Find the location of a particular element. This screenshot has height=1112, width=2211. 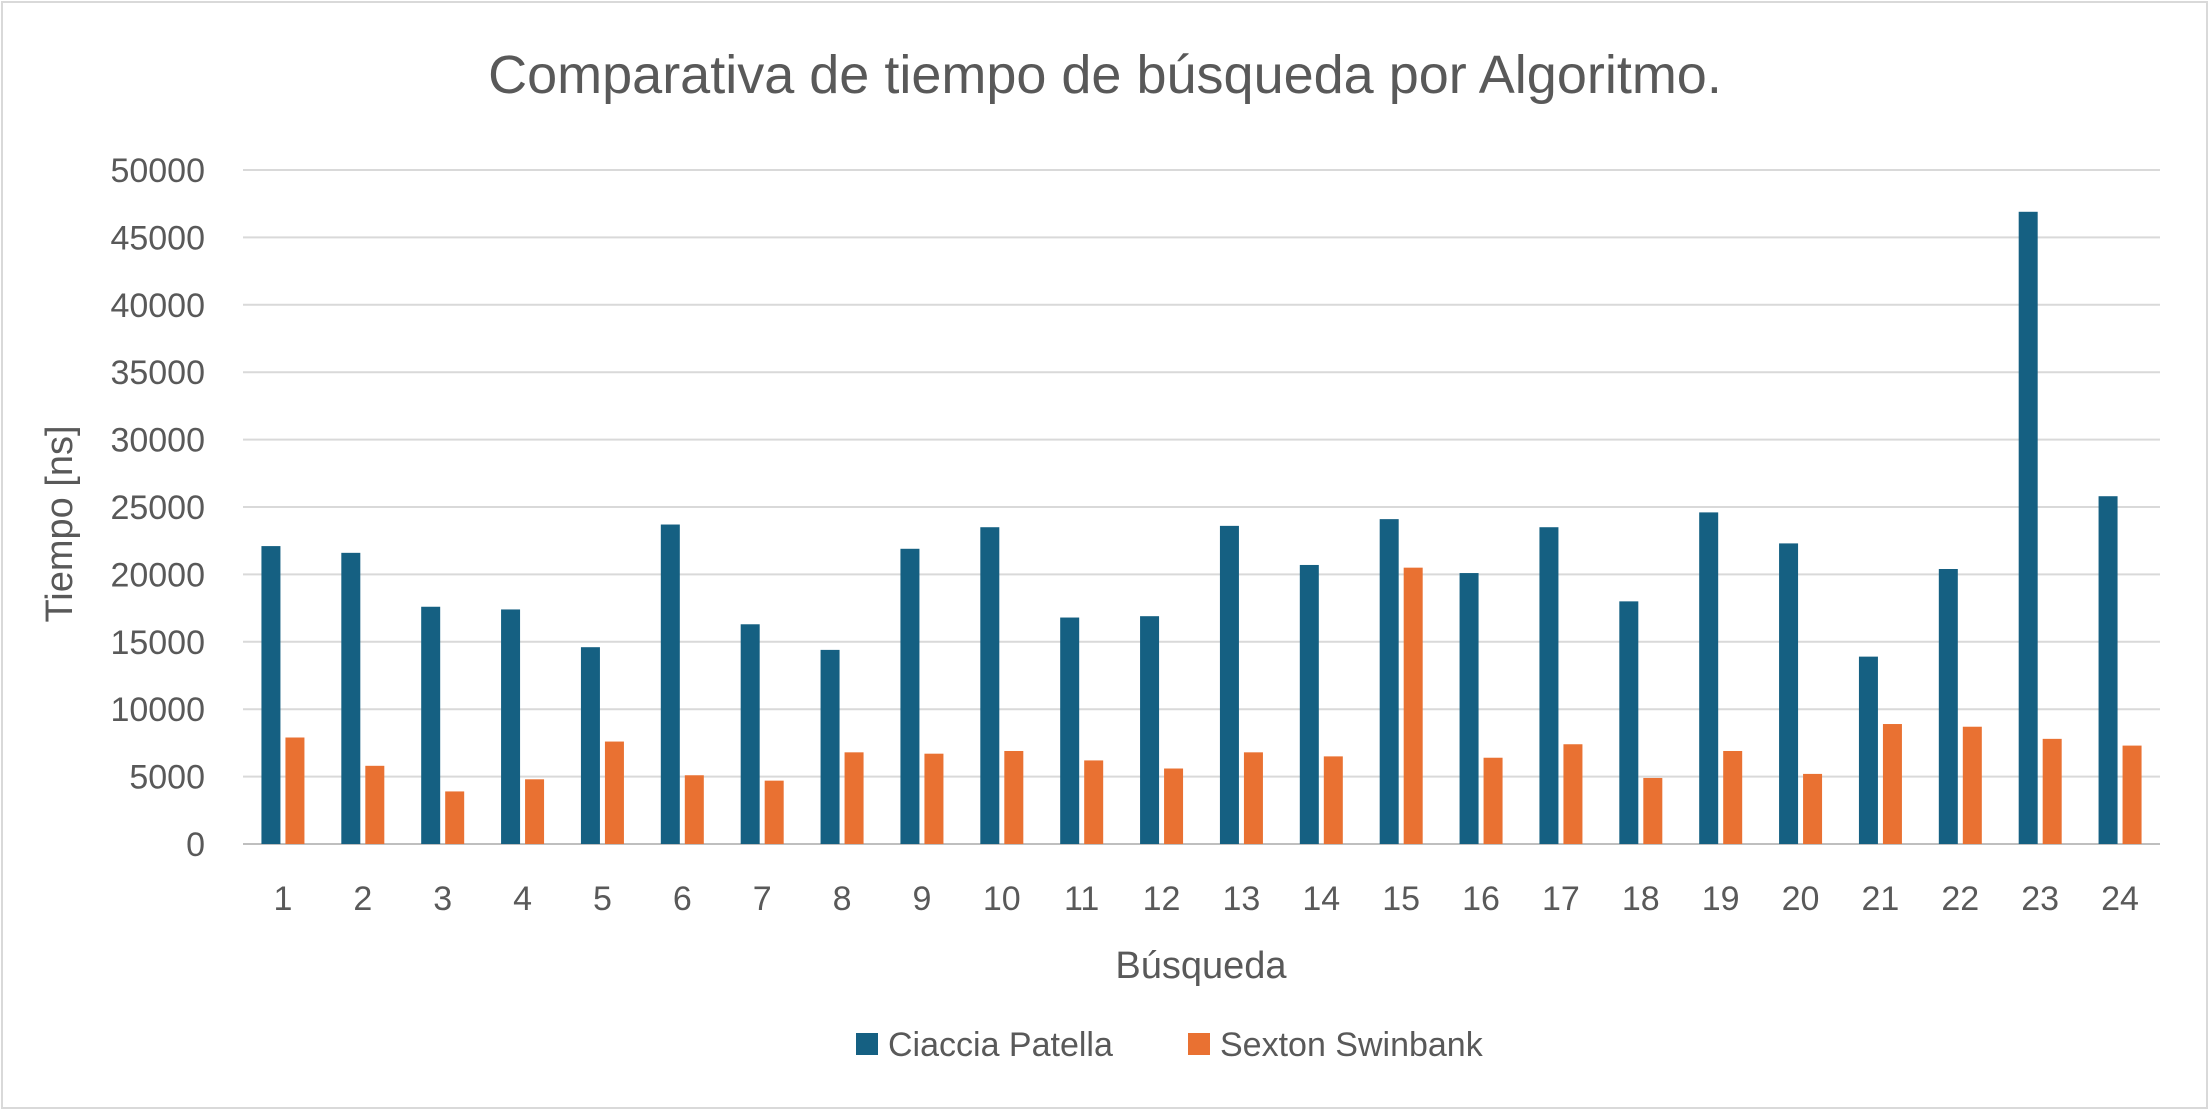

x-tick-label: 18 is located at coordinates (1641, 899).